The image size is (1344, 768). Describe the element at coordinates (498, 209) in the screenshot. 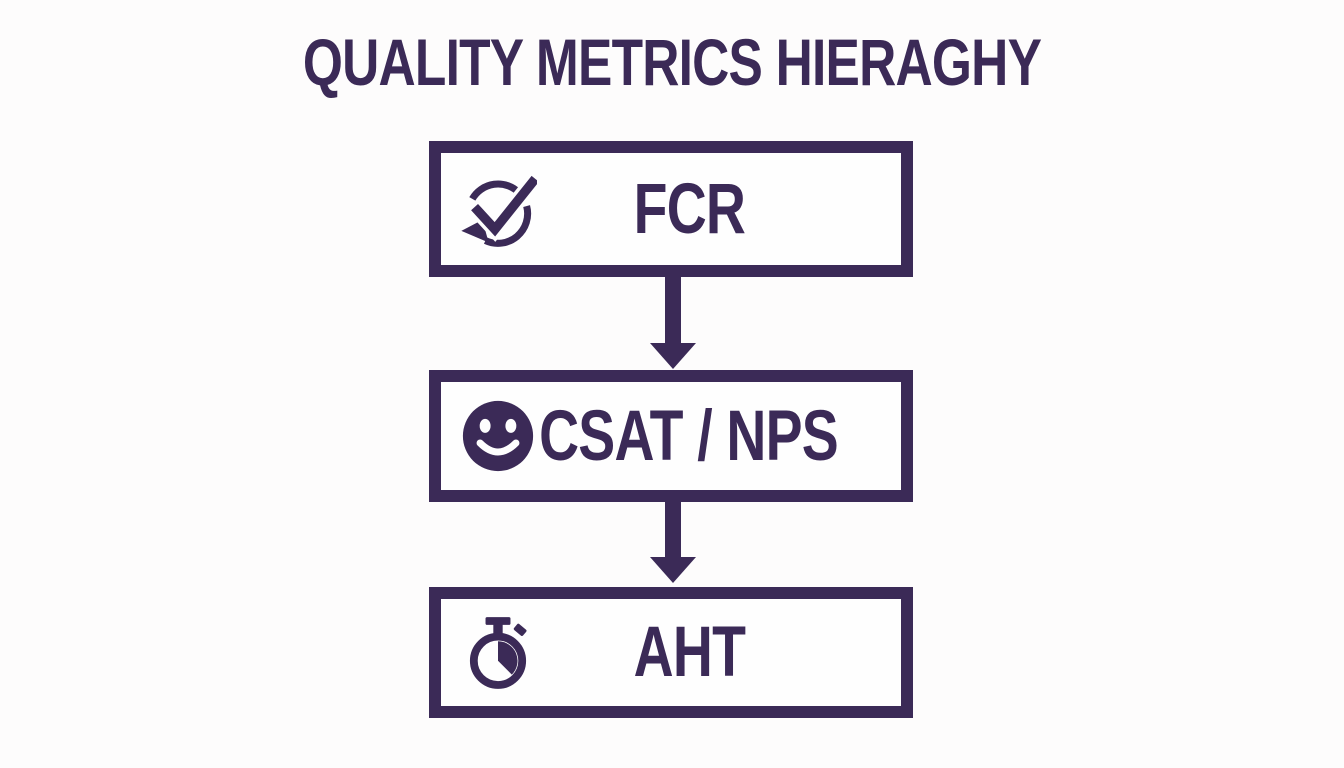

I see `check-refresh-icon` at that location.